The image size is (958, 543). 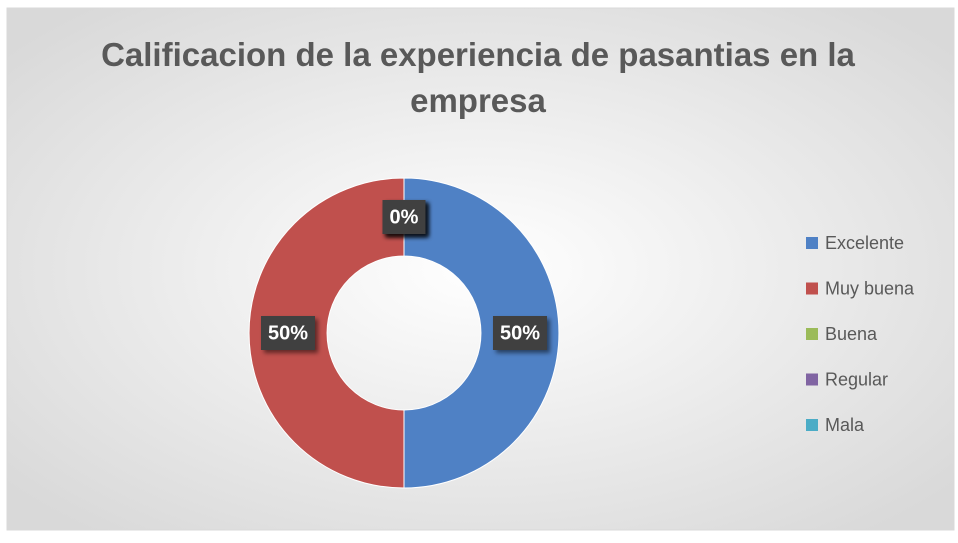 I want to click on data-label: 0%, so click(x=404, y=217).